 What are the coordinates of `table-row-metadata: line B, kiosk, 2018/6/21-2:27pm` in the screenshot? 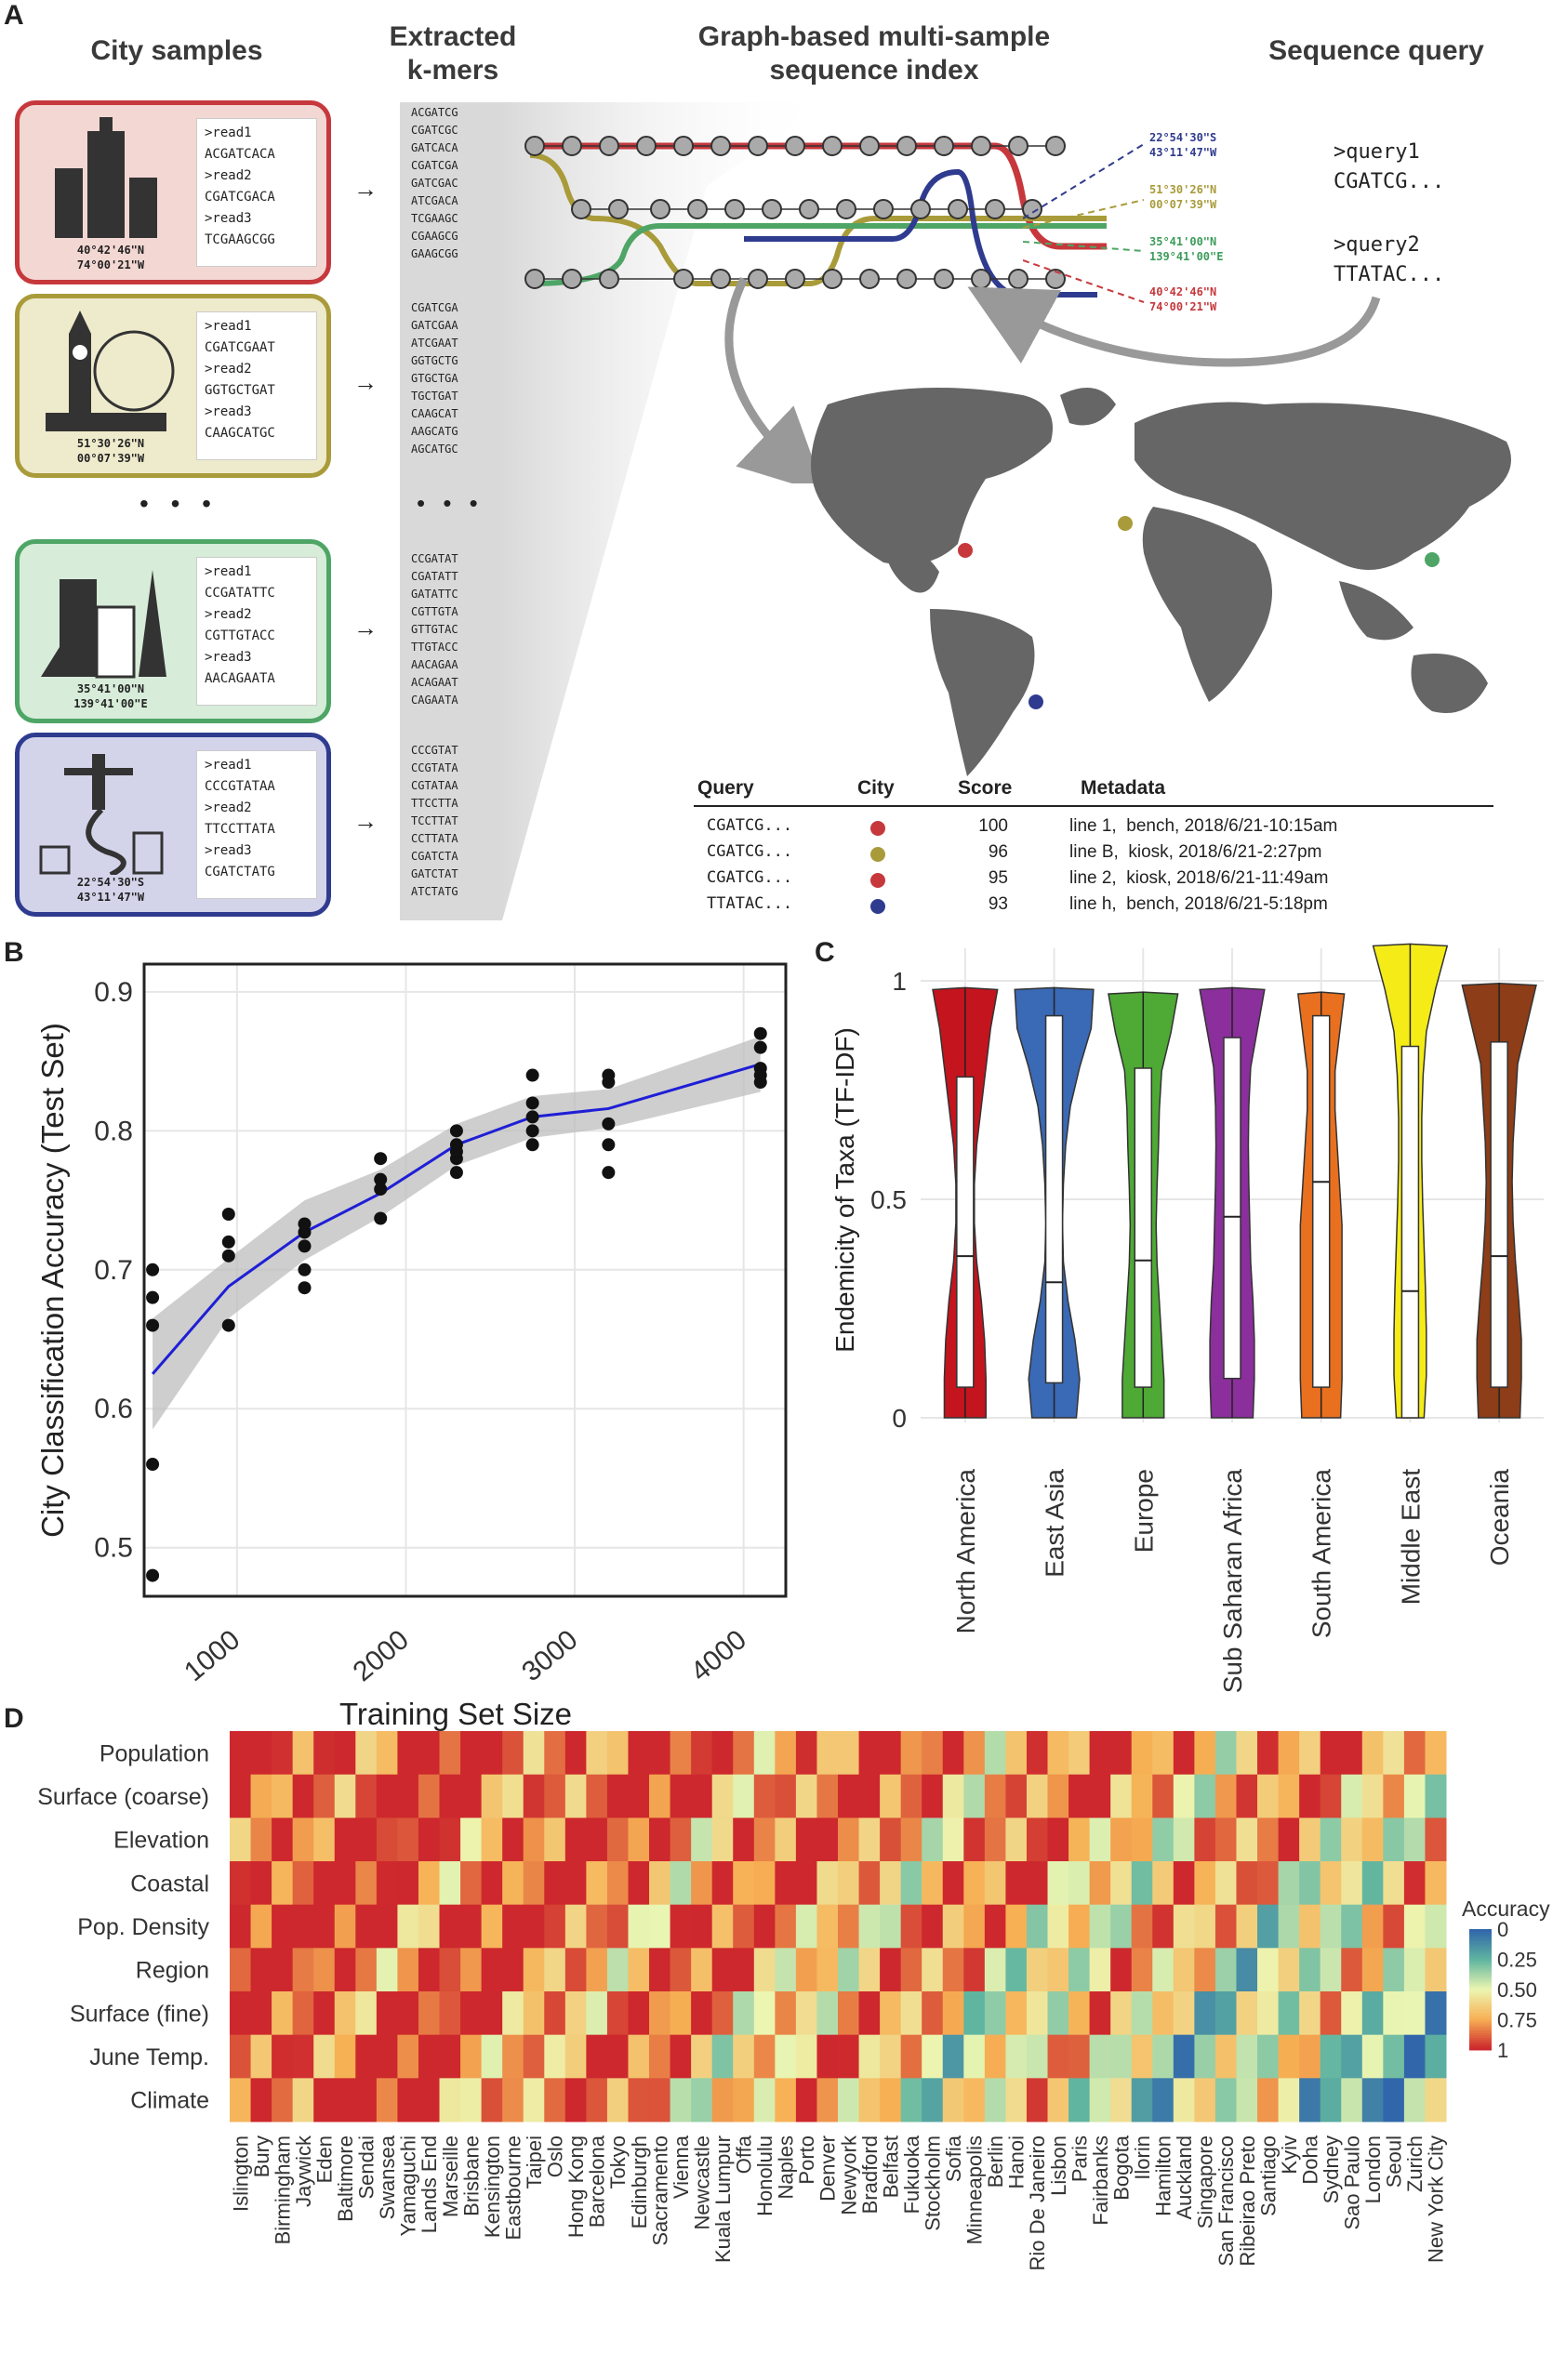 It's located at (1196, 852).